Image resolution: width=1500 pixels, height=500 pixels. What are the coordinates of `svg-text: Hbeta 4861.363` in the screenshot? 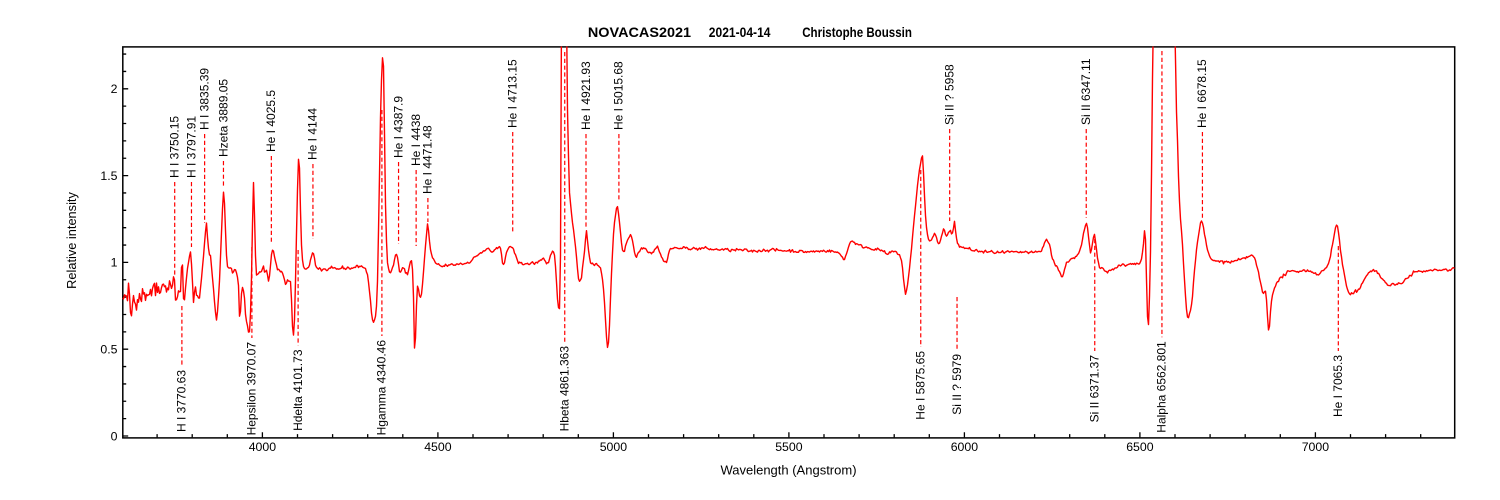 It's located at (565, 389).